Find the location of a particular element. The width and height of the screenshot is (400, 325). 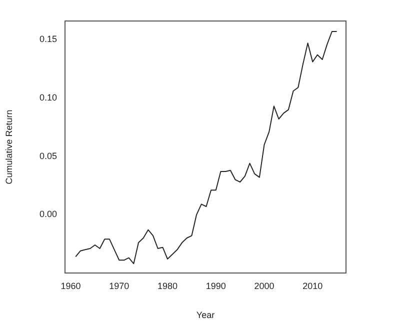

x-tick-label: 1960 is located at coordinates (70, 285).